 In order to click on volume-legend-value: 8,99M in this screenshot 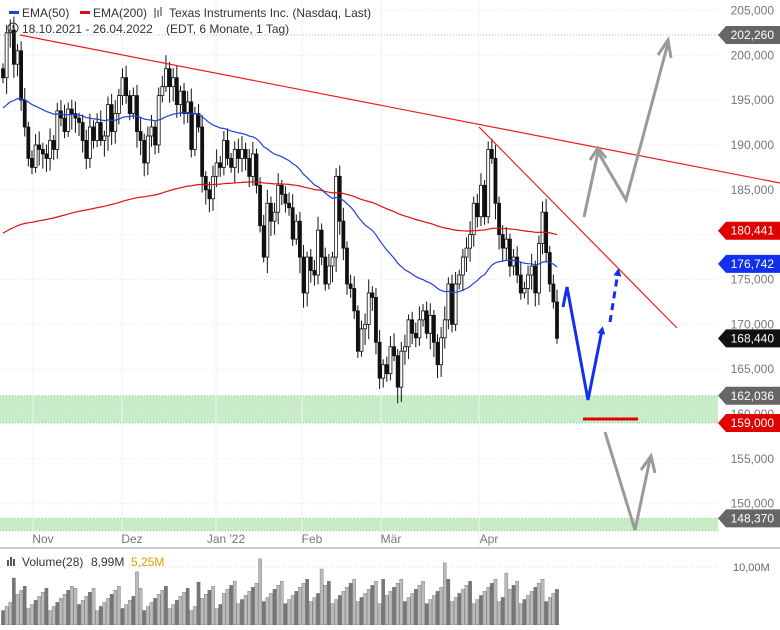, I will do `click(107, 562)`.